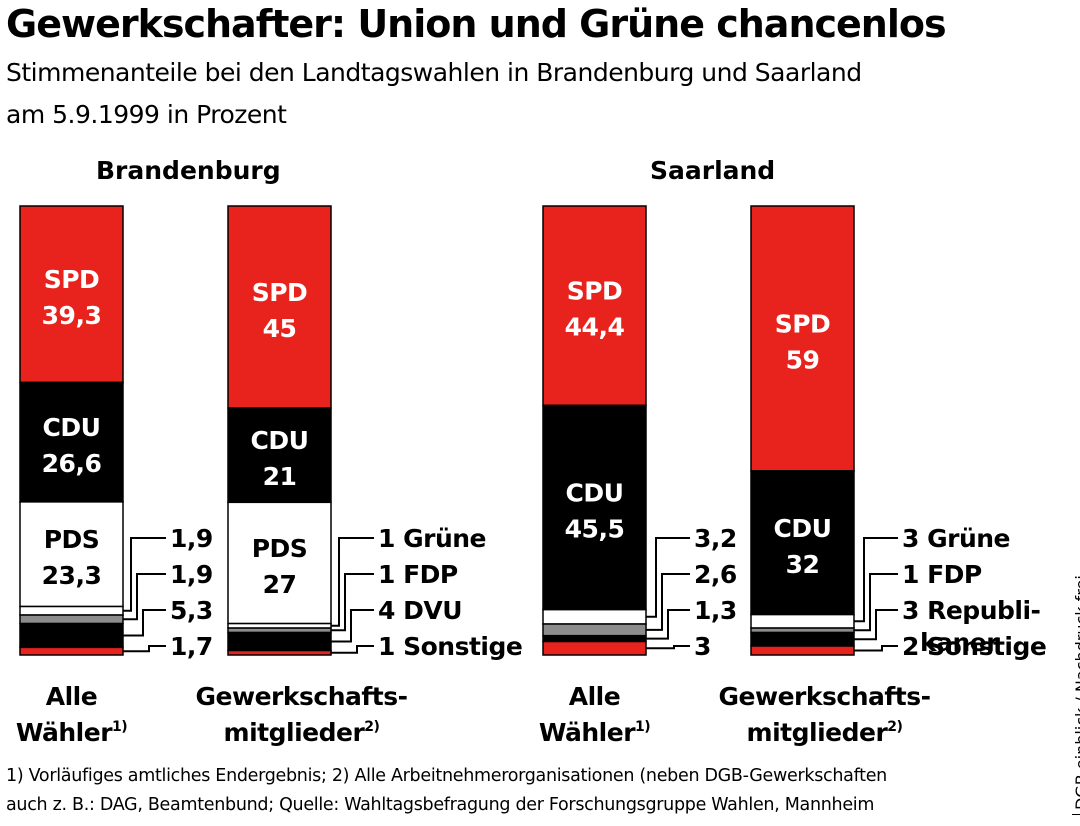 Image resolution: width=1080 pixels, height=826 pixels. What do you see at coordinates (279, 641) in the screenshot?
I see `bar-segment-brandenburg-1-dvu` at bounding box center [279, 641].